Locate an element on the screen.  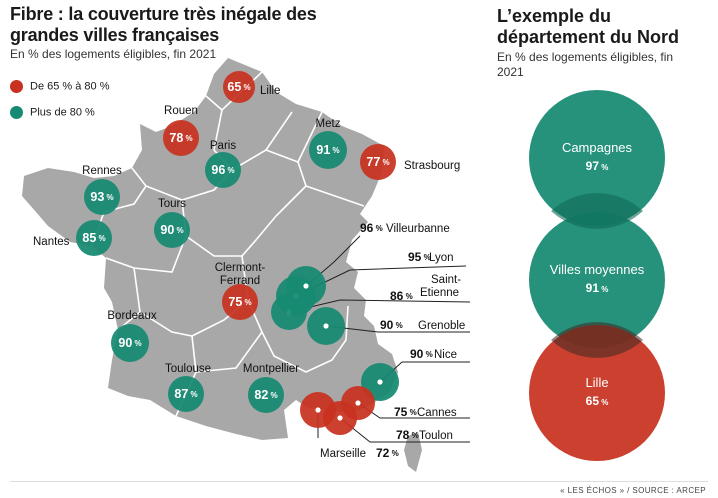
red-legend-swatch is located at coordinates (16, 86).